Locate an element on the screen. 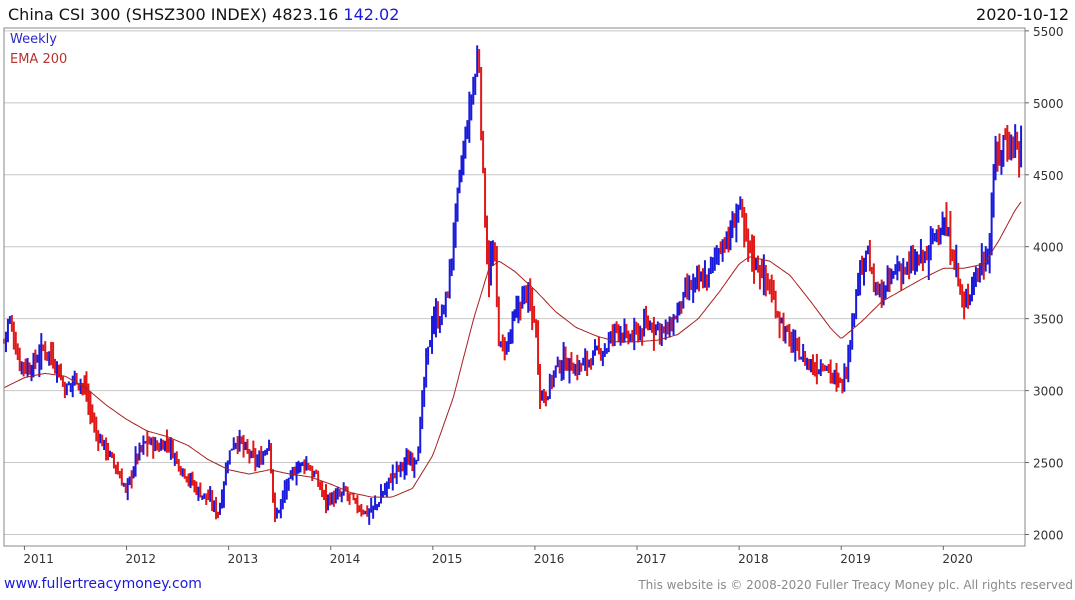 This screenshot has height=600, width=1075. y-tick-label: 4500 is located at coordinates (1048, 176).